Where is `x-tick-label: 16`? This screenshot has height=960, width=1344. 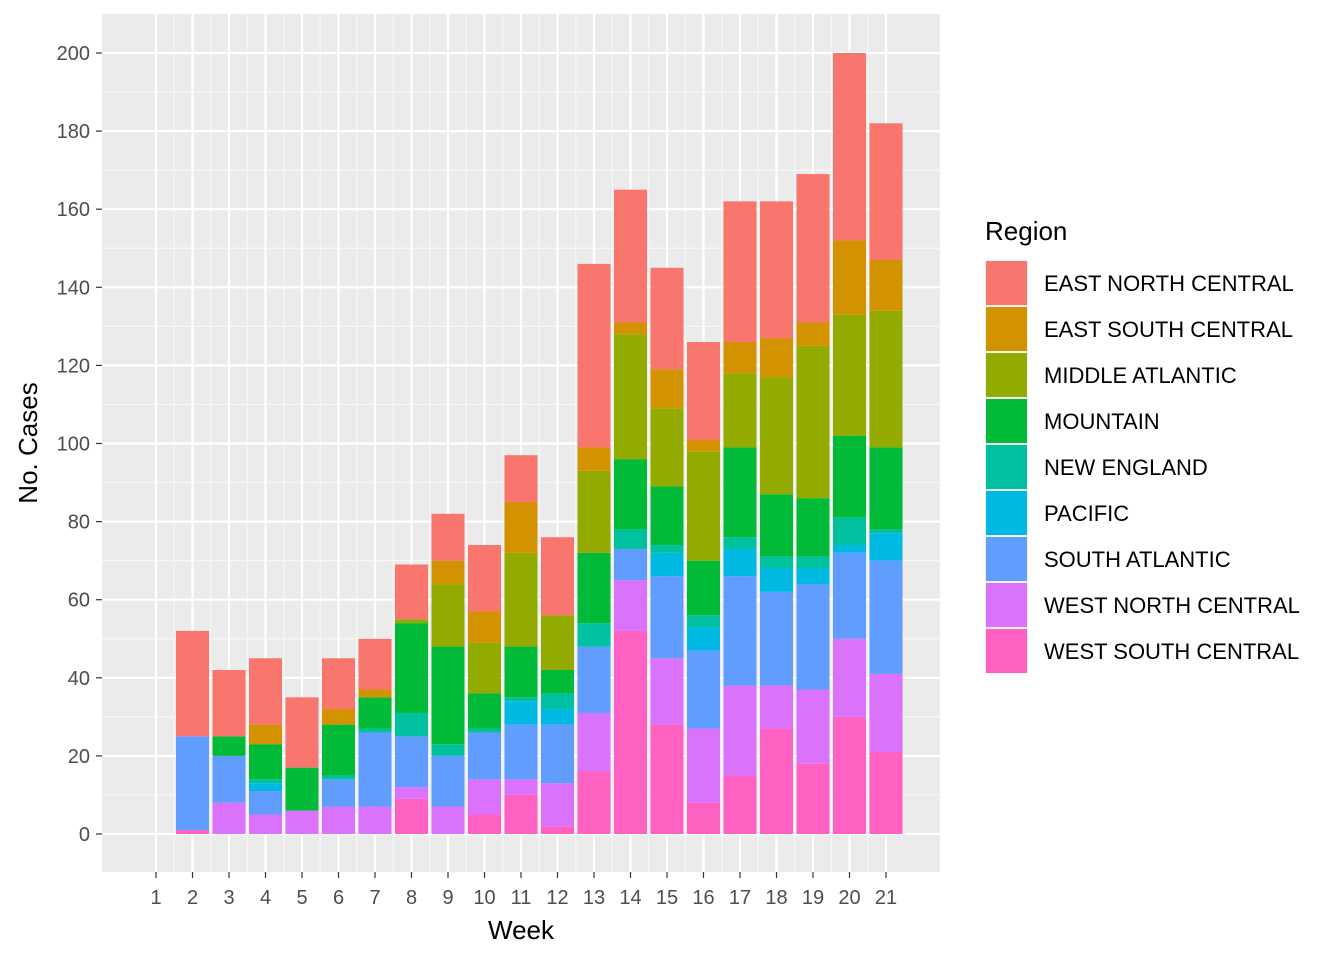 x-tick-label: 16 is located at coordinates (703, 898).